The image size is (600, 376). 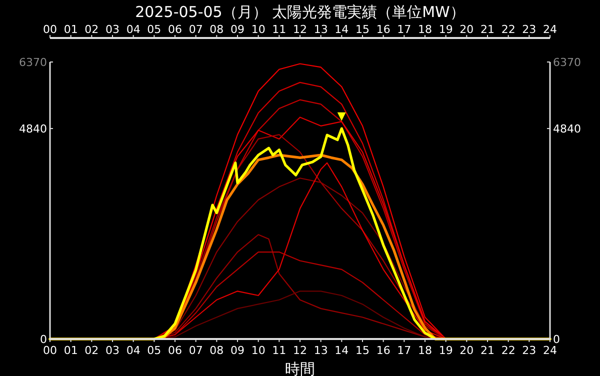 What do you see at coordinates (113, 350) in the screenshot?
I see `x-tick-label: 03` at bounding box center [113, 350].